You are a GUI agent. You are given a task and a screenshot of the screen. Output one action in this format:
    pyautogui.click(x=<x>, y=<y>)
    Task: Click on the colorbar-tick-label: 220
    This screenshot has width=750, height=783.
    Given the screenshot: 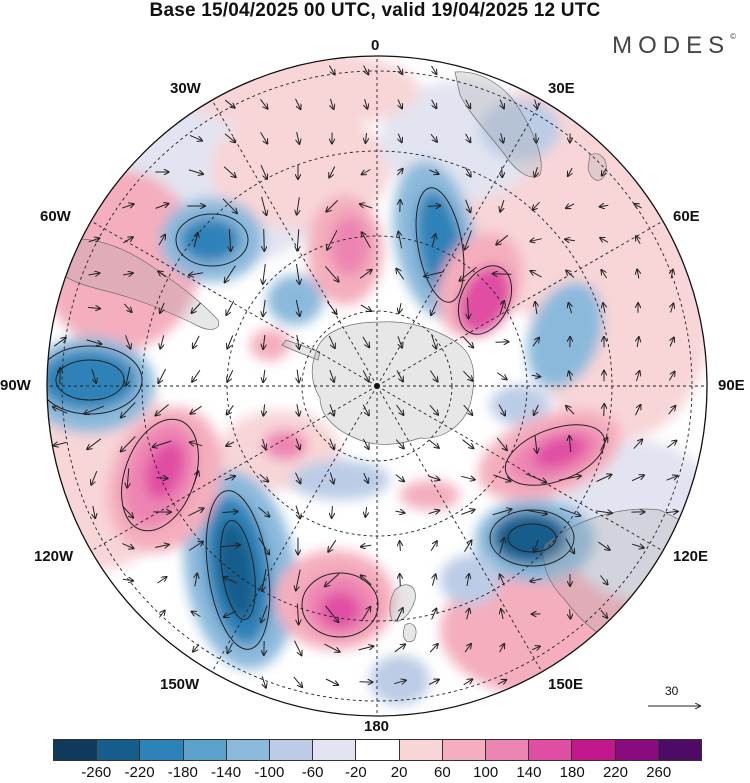 What is the action you would take?
    pyautogui.click(x=615, y=772)
    